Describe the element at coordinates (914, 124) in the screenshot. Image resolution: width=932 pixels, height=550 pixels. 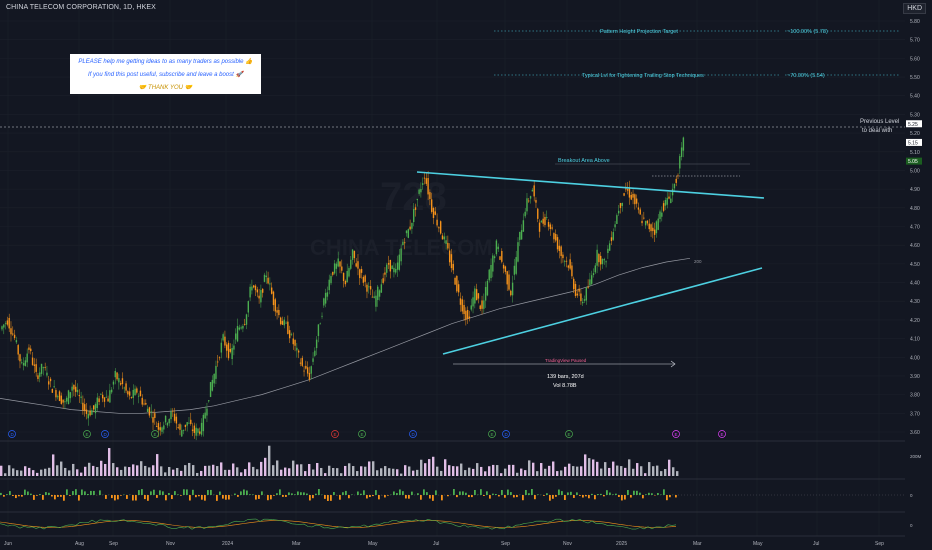
I see `price-tag-bg` at that location.